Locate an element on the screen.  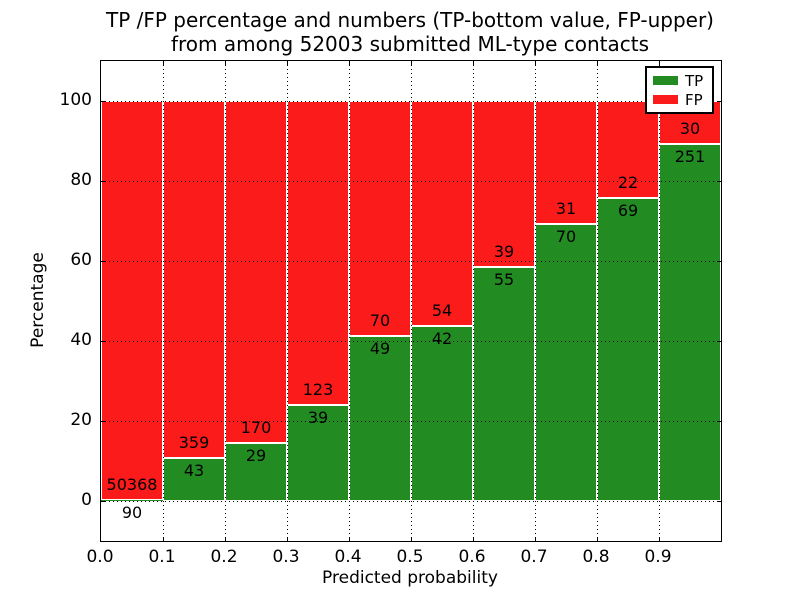
bar-label-tp: 251 is located at coordinates (690, 156).